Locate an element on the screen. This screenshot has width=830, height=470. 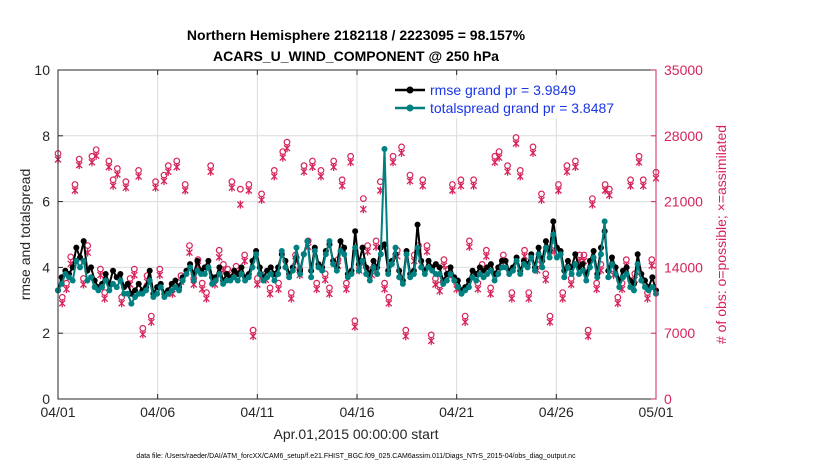
legend-rmse-marker is located at coordinates (410, 90).